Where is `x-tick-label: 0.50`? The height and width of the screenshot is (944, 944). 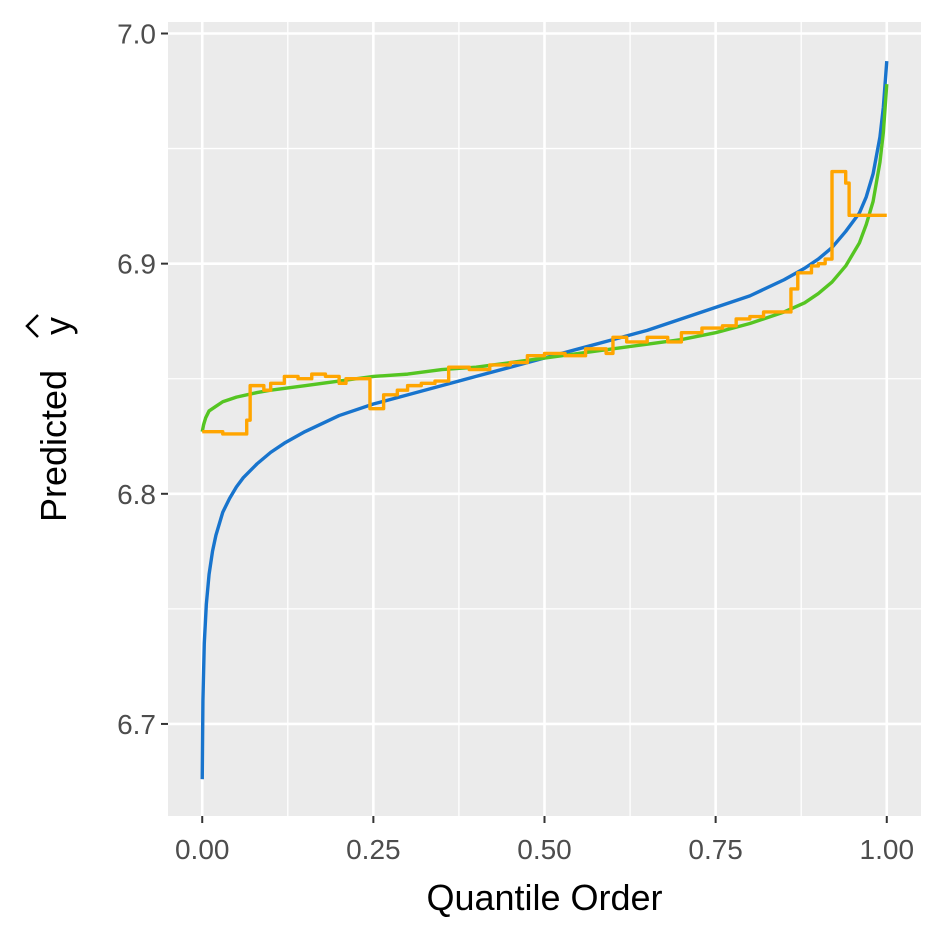 x-tick-label: 0.50 is located at coordinates (544, 849).